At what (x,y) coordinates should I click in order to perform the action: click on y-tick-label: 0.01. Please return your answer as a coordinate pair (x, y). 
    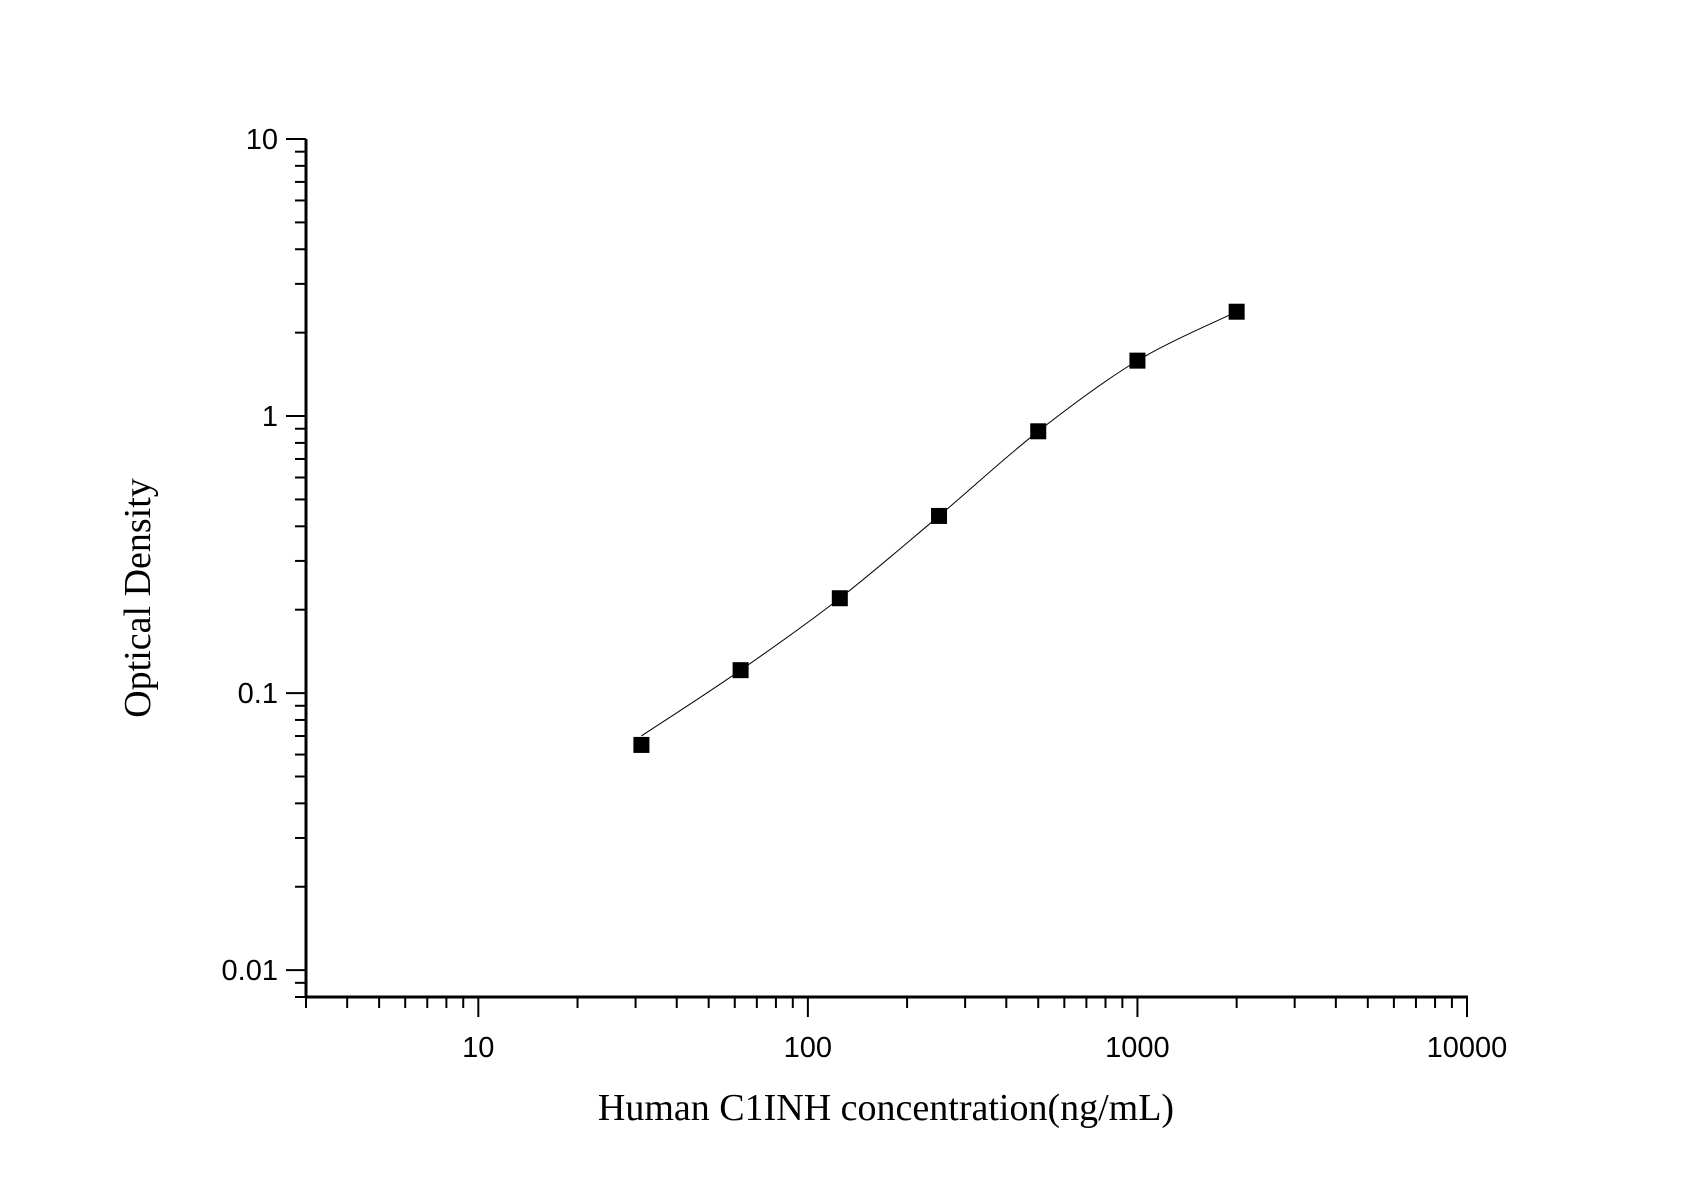
    Looking at the image, I should click on (250, 971).